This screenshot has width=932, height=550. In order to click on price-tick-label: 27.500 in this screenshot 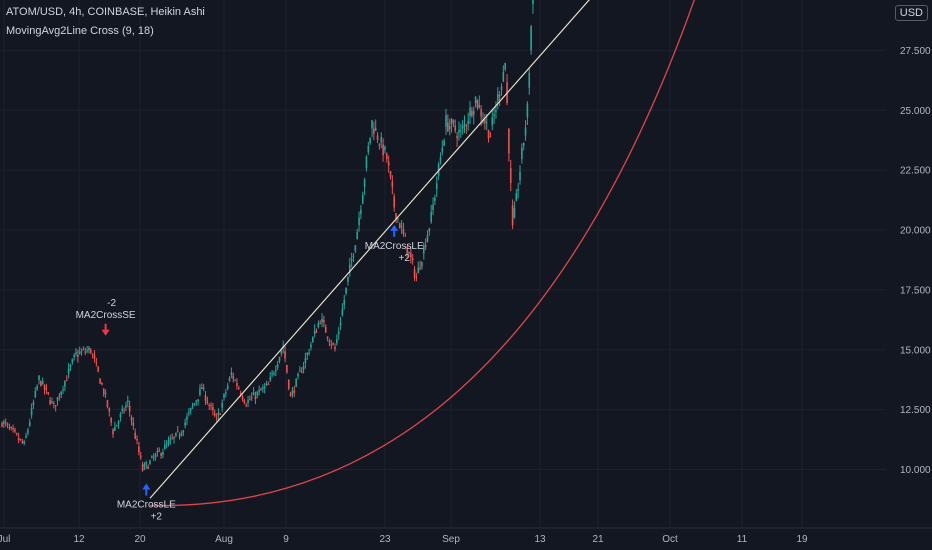, I will do `click(915, 51)`.